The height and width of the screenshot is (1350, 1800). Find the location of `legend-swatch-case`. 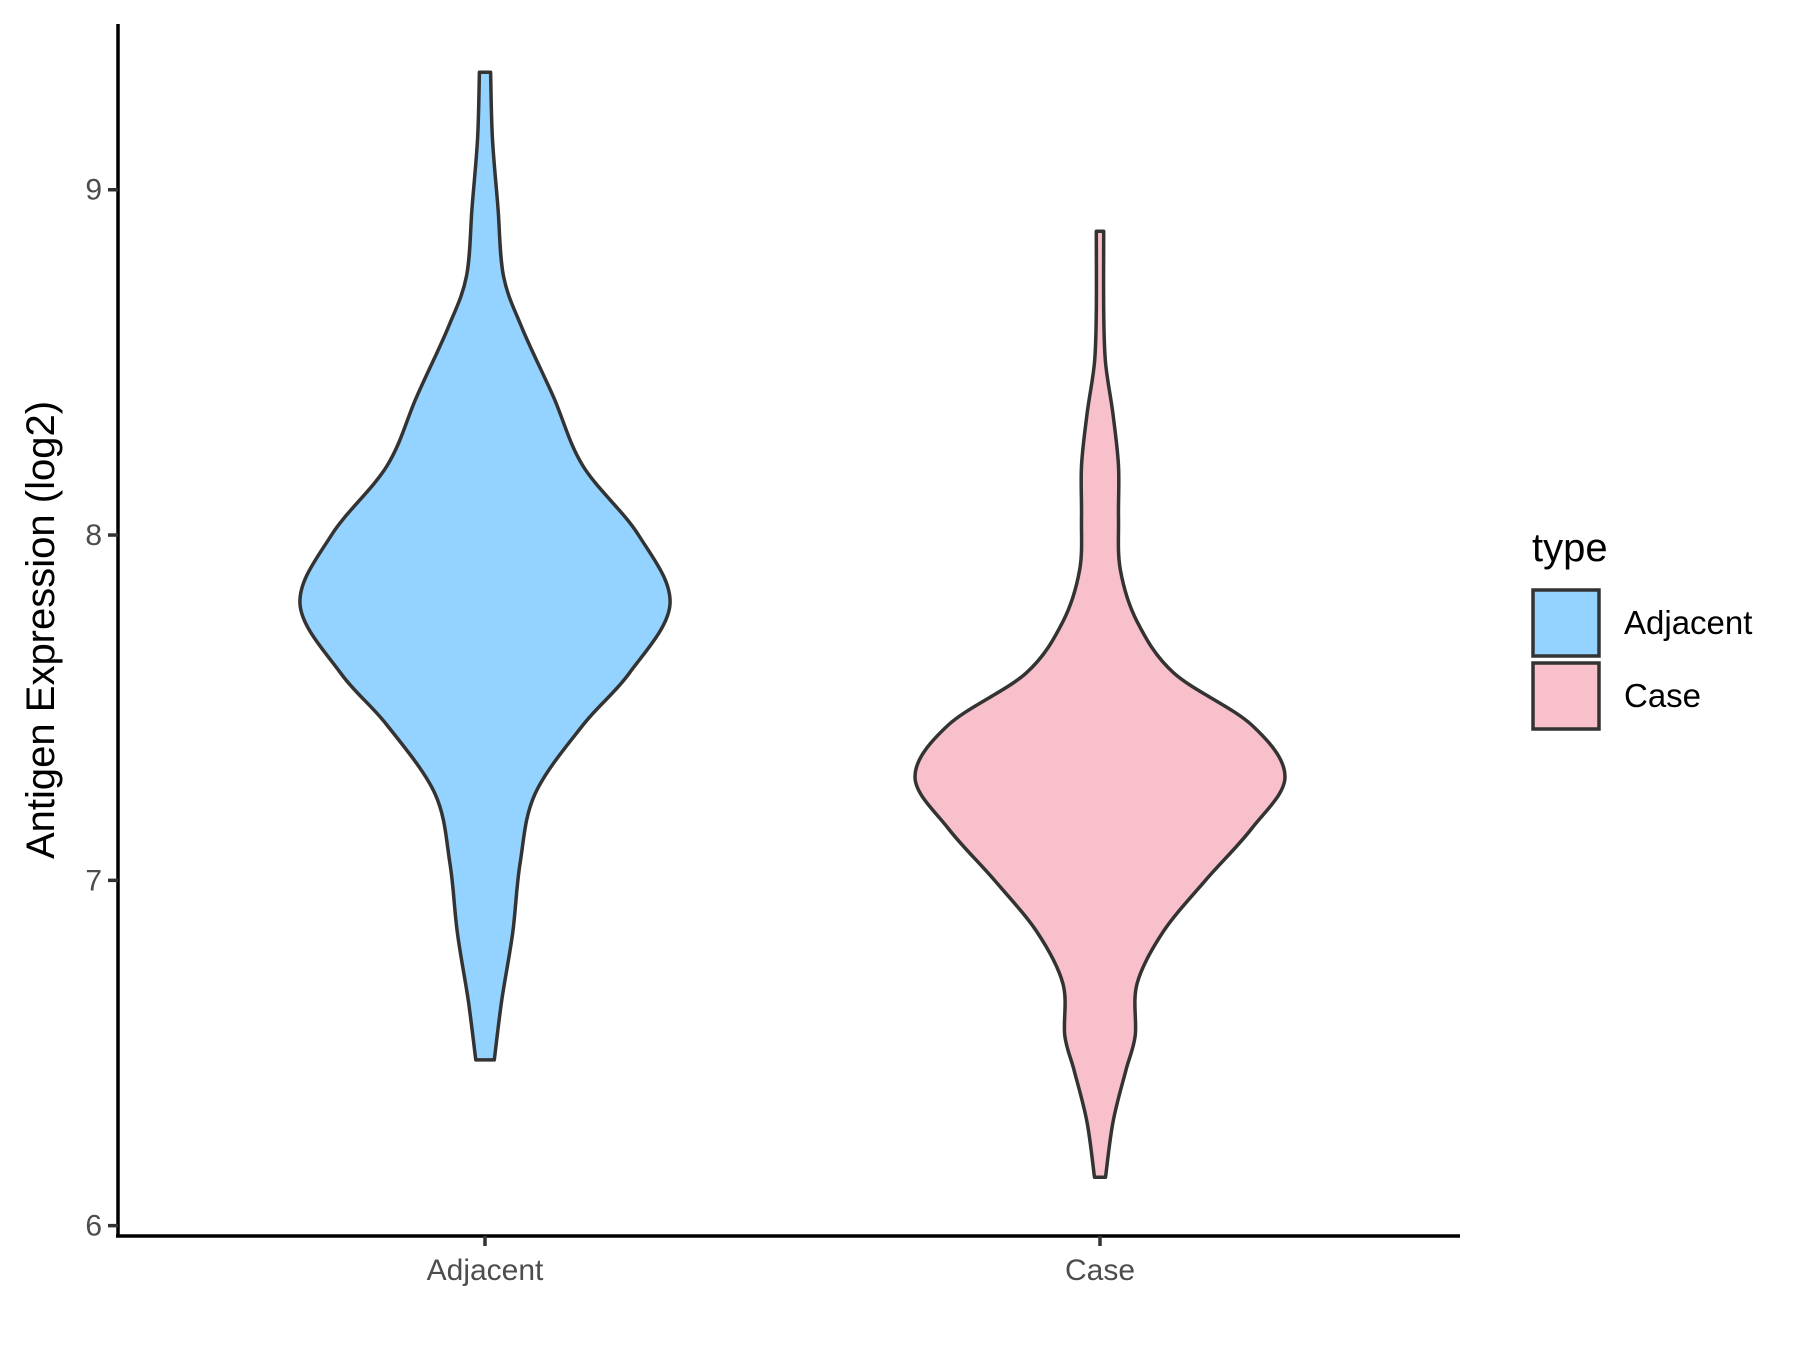

legend-swatch-case is located at coordinates (1566, 696).